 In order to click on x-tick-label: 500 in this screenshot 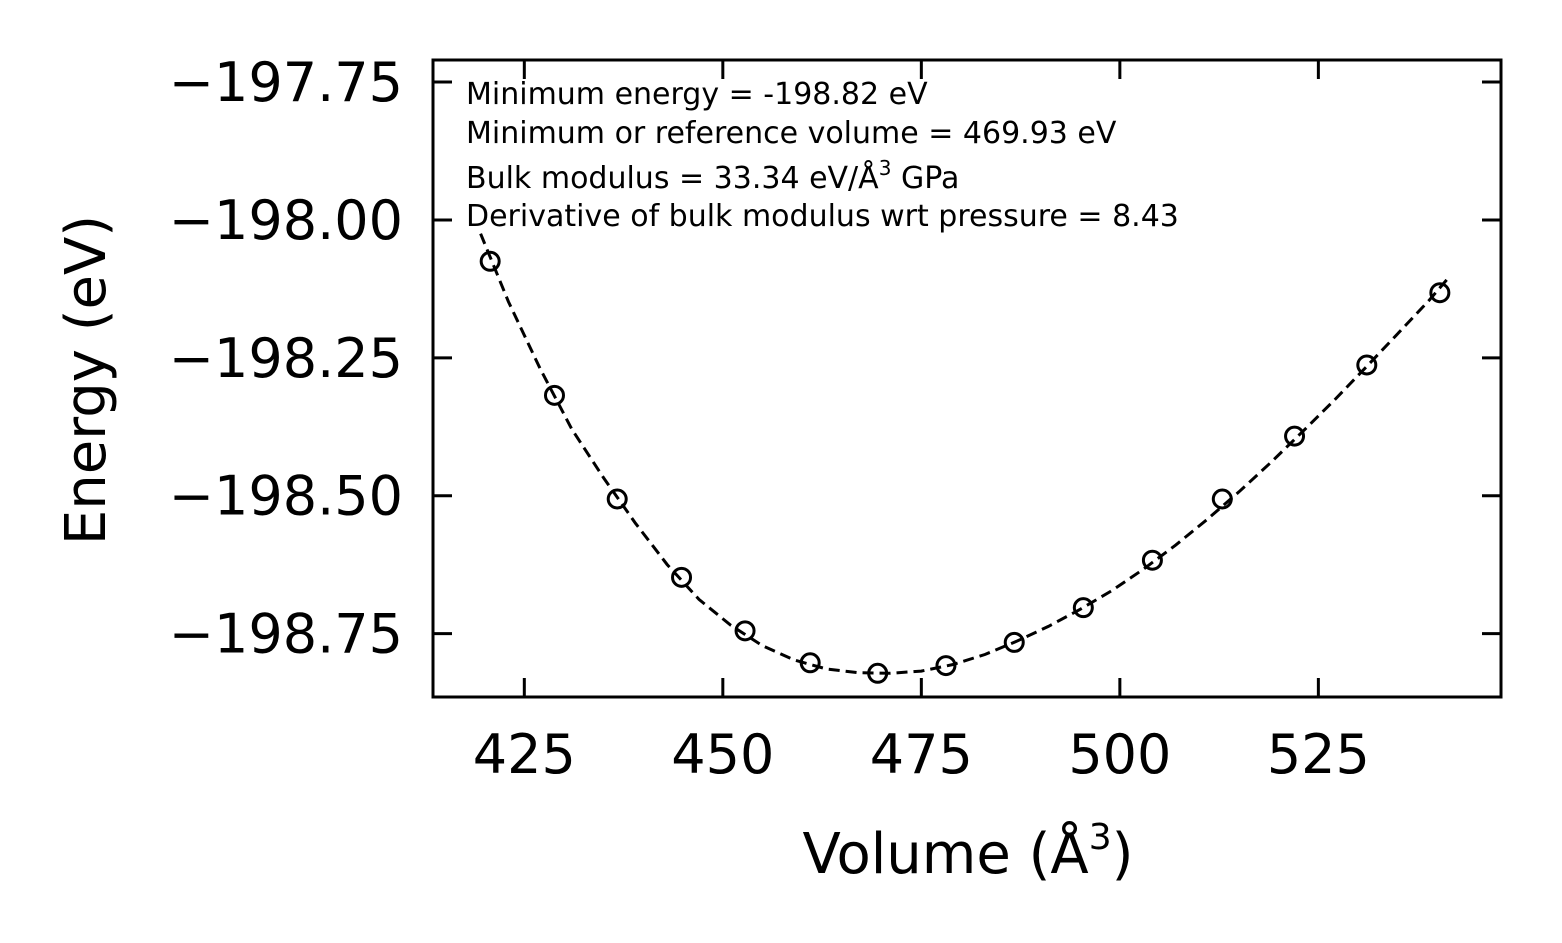, I will do `click(1119, 754)`.